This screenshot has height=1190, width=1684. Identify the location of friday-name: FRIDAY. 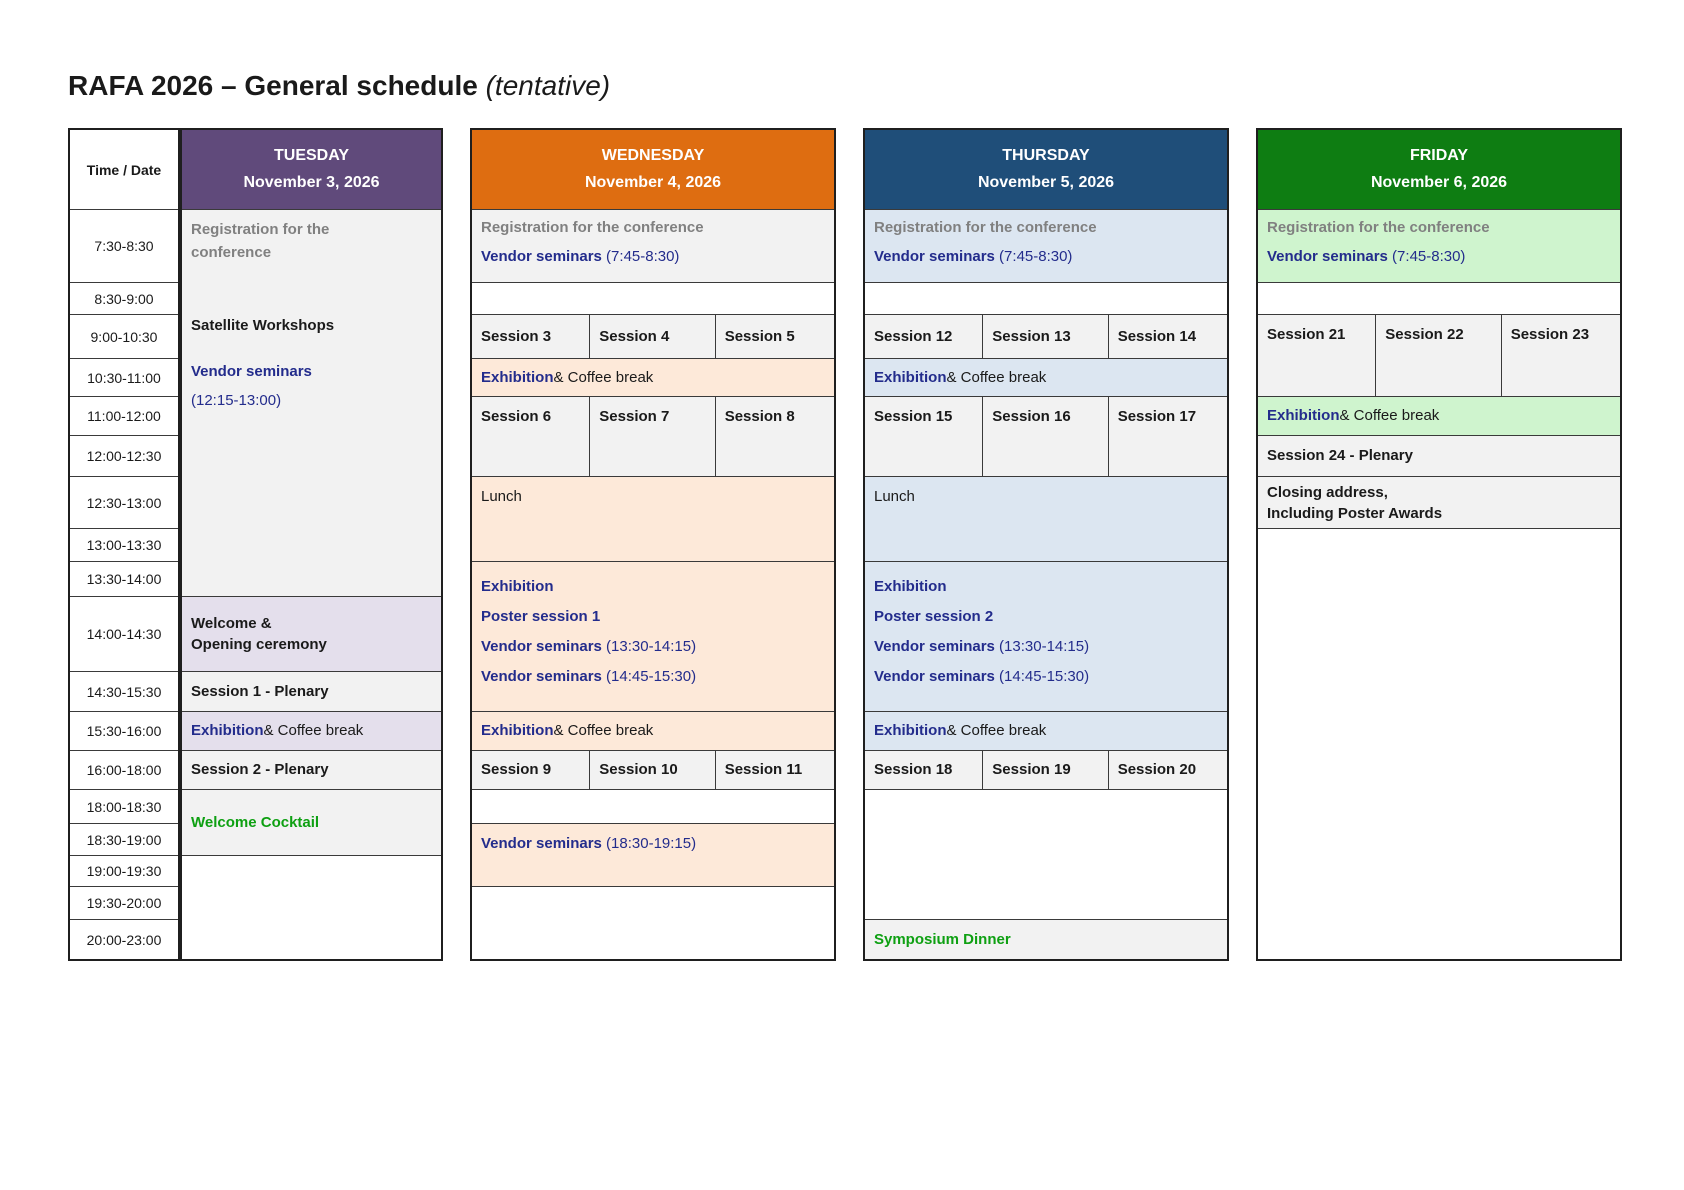
(1439, 155).